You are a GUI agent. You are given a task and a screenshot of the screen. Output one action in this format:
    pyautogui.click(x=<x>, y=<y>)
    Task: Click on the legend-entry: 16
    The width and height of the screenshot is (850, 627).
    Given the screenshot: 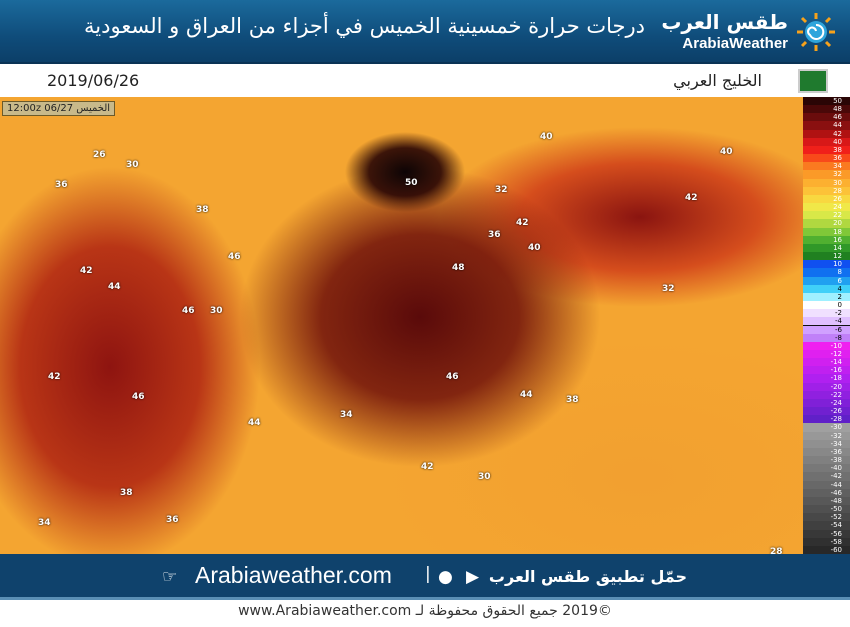 What is the action you would take?
    pyautogui.click(x=826, y=239)
    